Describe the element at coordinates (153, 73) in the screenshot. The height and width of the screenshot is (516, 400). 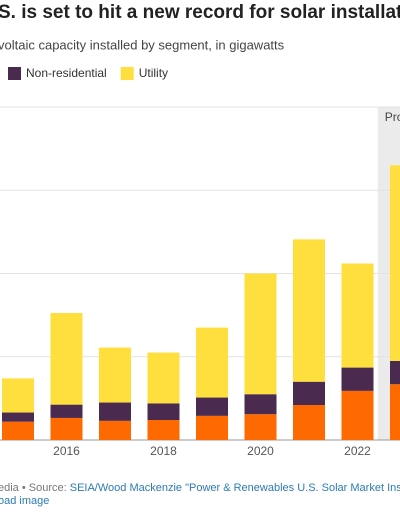
I see `legend-label: Utility` at that location.